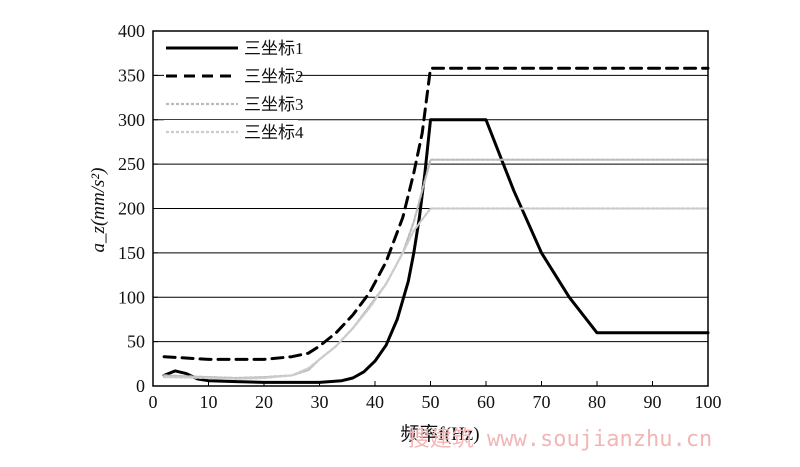 The image size is (800, 467). I want to click on legend-label: 三坐标4, so click(274, 132).